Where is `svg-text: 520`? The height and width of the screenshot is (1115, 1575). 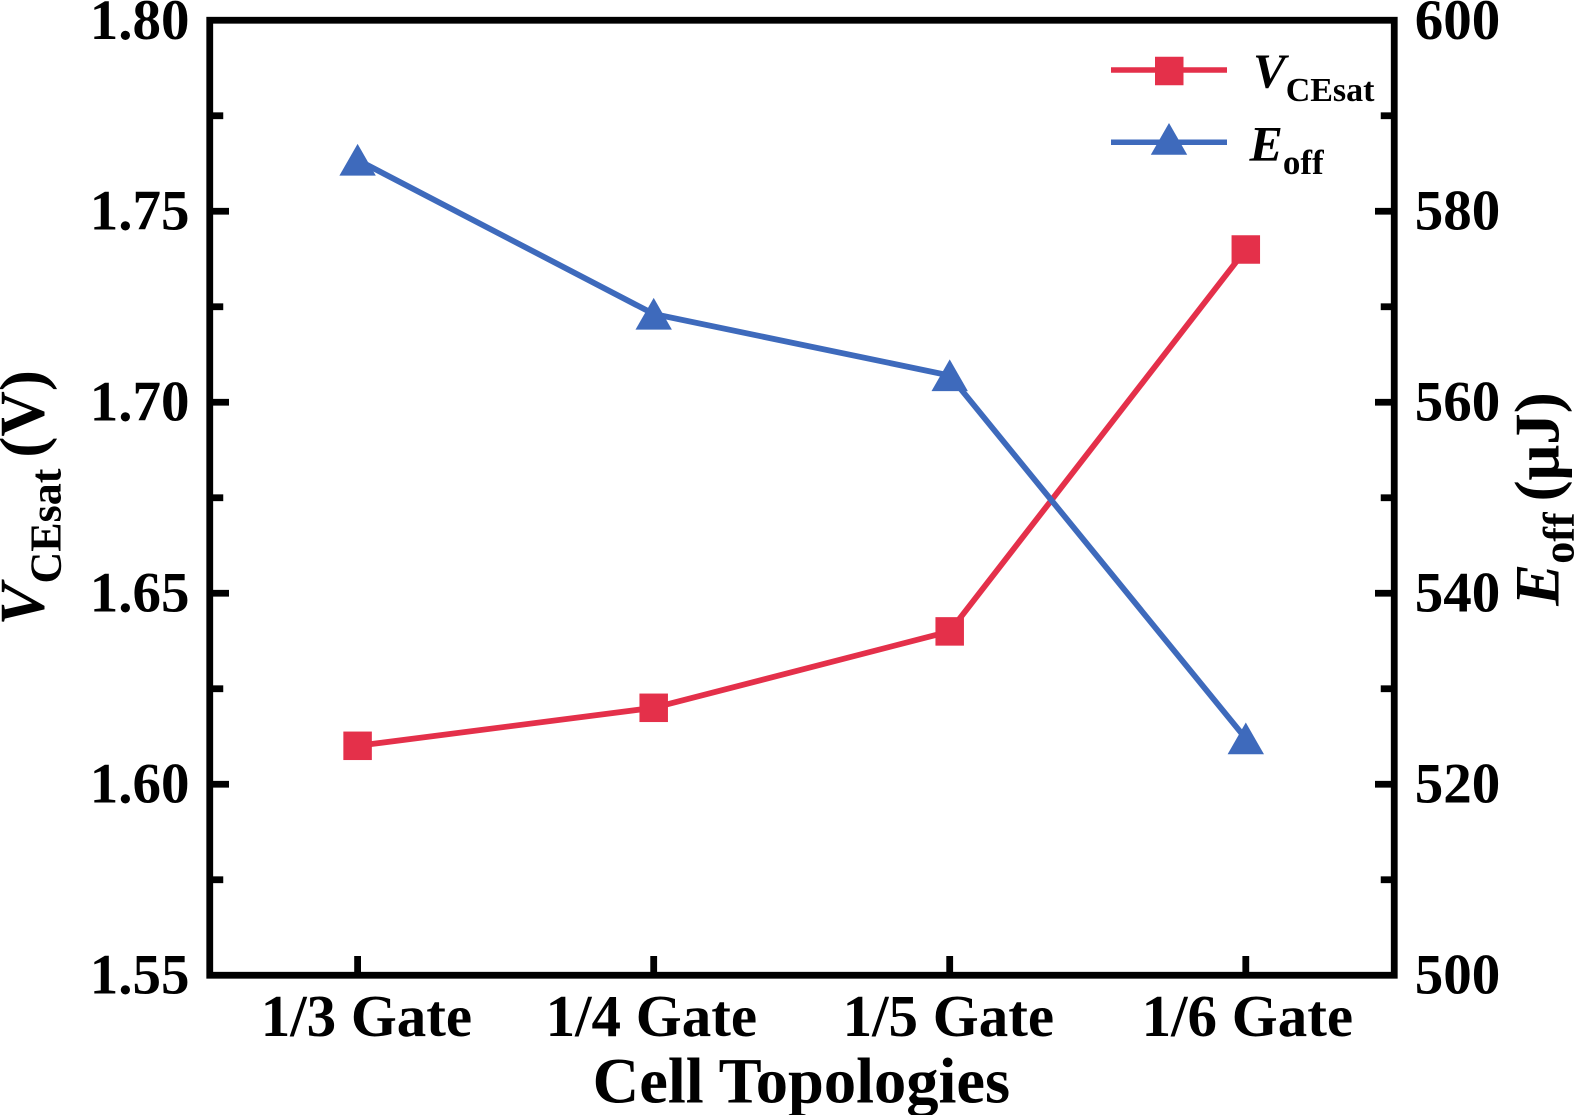
svg-text: 520 is located at coordinates (1458, 784).